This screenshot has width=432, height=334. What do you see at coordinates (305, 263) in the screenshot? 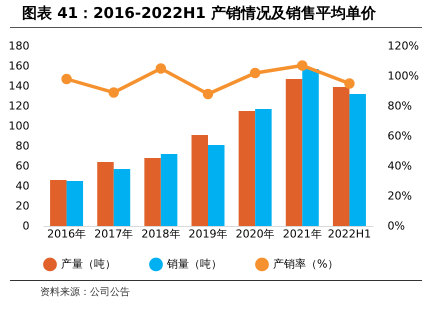
I see `legend-label: 产销率（%）` at bounding box center [305, 263].